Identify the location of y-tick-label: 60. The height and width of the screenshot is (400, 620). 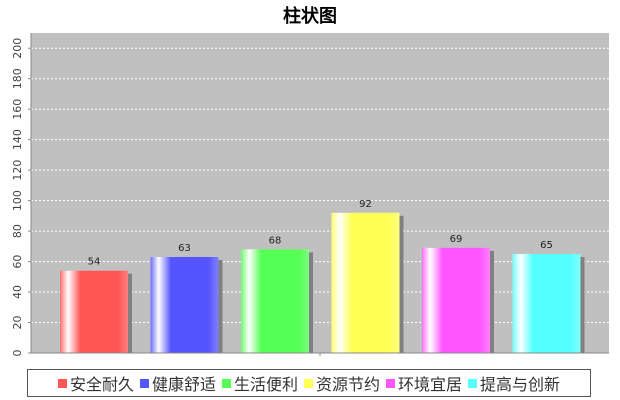
(17, 262).